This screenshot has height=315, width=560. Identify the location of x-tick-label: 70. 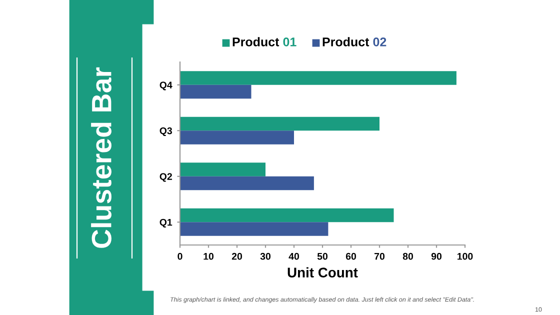
(379, 256).